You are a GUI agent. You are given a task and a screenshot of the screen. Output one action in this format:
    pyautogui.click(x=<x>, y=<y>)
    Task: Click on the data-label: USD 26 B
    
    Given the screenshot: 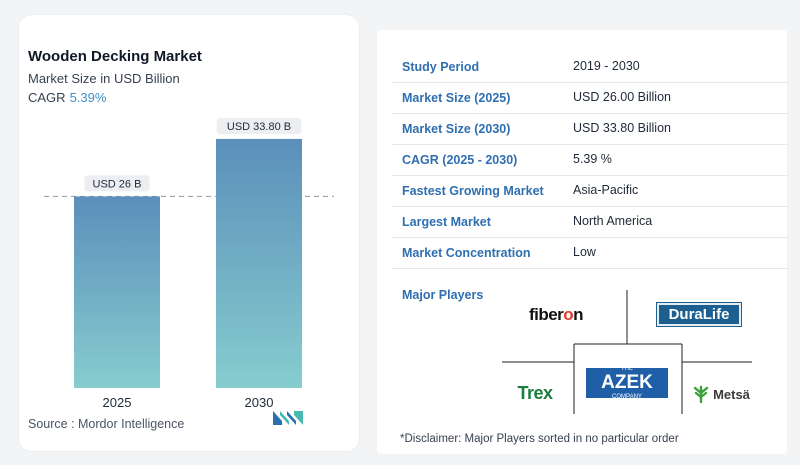 What is the action you would take?
    pyautogui.click(x=117, y=184)
    